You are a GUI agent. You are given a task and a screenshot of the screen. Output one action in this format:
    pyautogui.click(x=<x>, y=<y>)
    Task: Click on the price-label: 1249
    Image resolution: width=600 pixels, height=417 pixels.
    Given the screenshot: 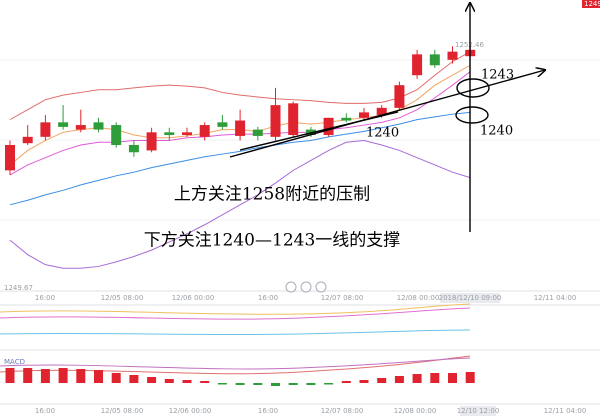 What is the action you would take?
    pyautogui.click(x=592, y=4)
    